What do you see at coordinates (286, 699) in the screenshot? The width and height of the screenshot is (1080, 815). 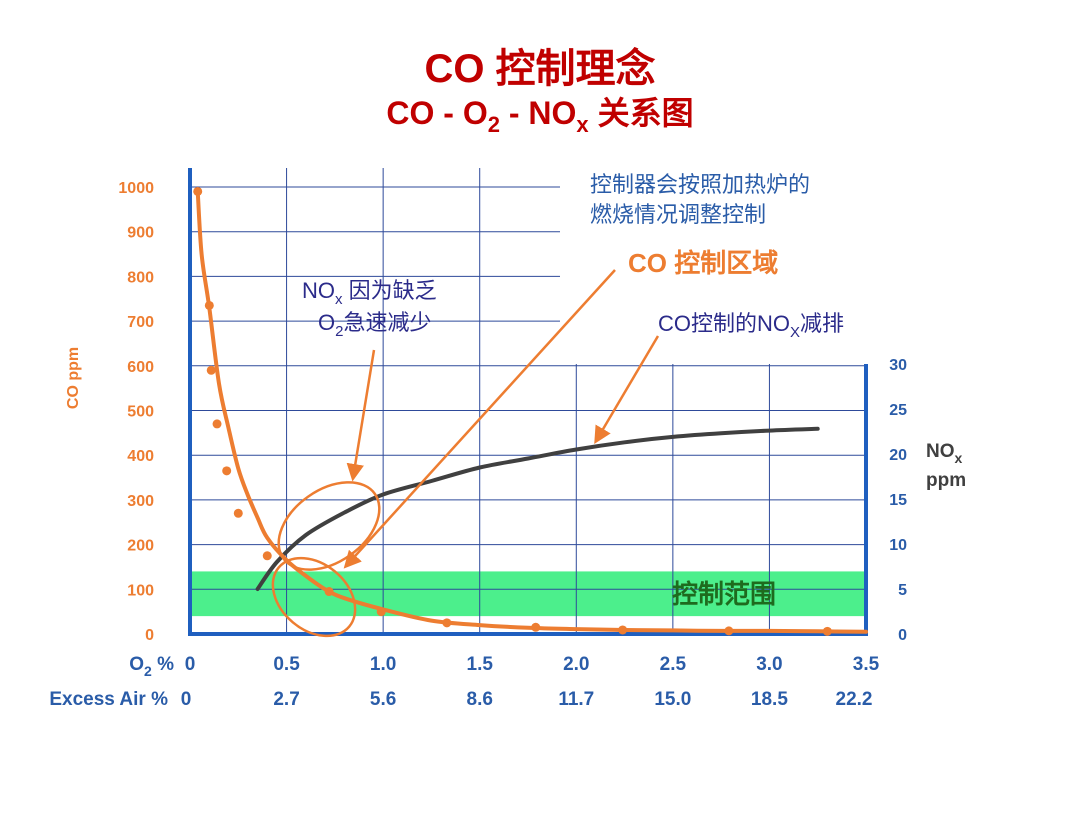 I see `x-excess-air-tick-label: 2.7` at bounding box center [286, 699].